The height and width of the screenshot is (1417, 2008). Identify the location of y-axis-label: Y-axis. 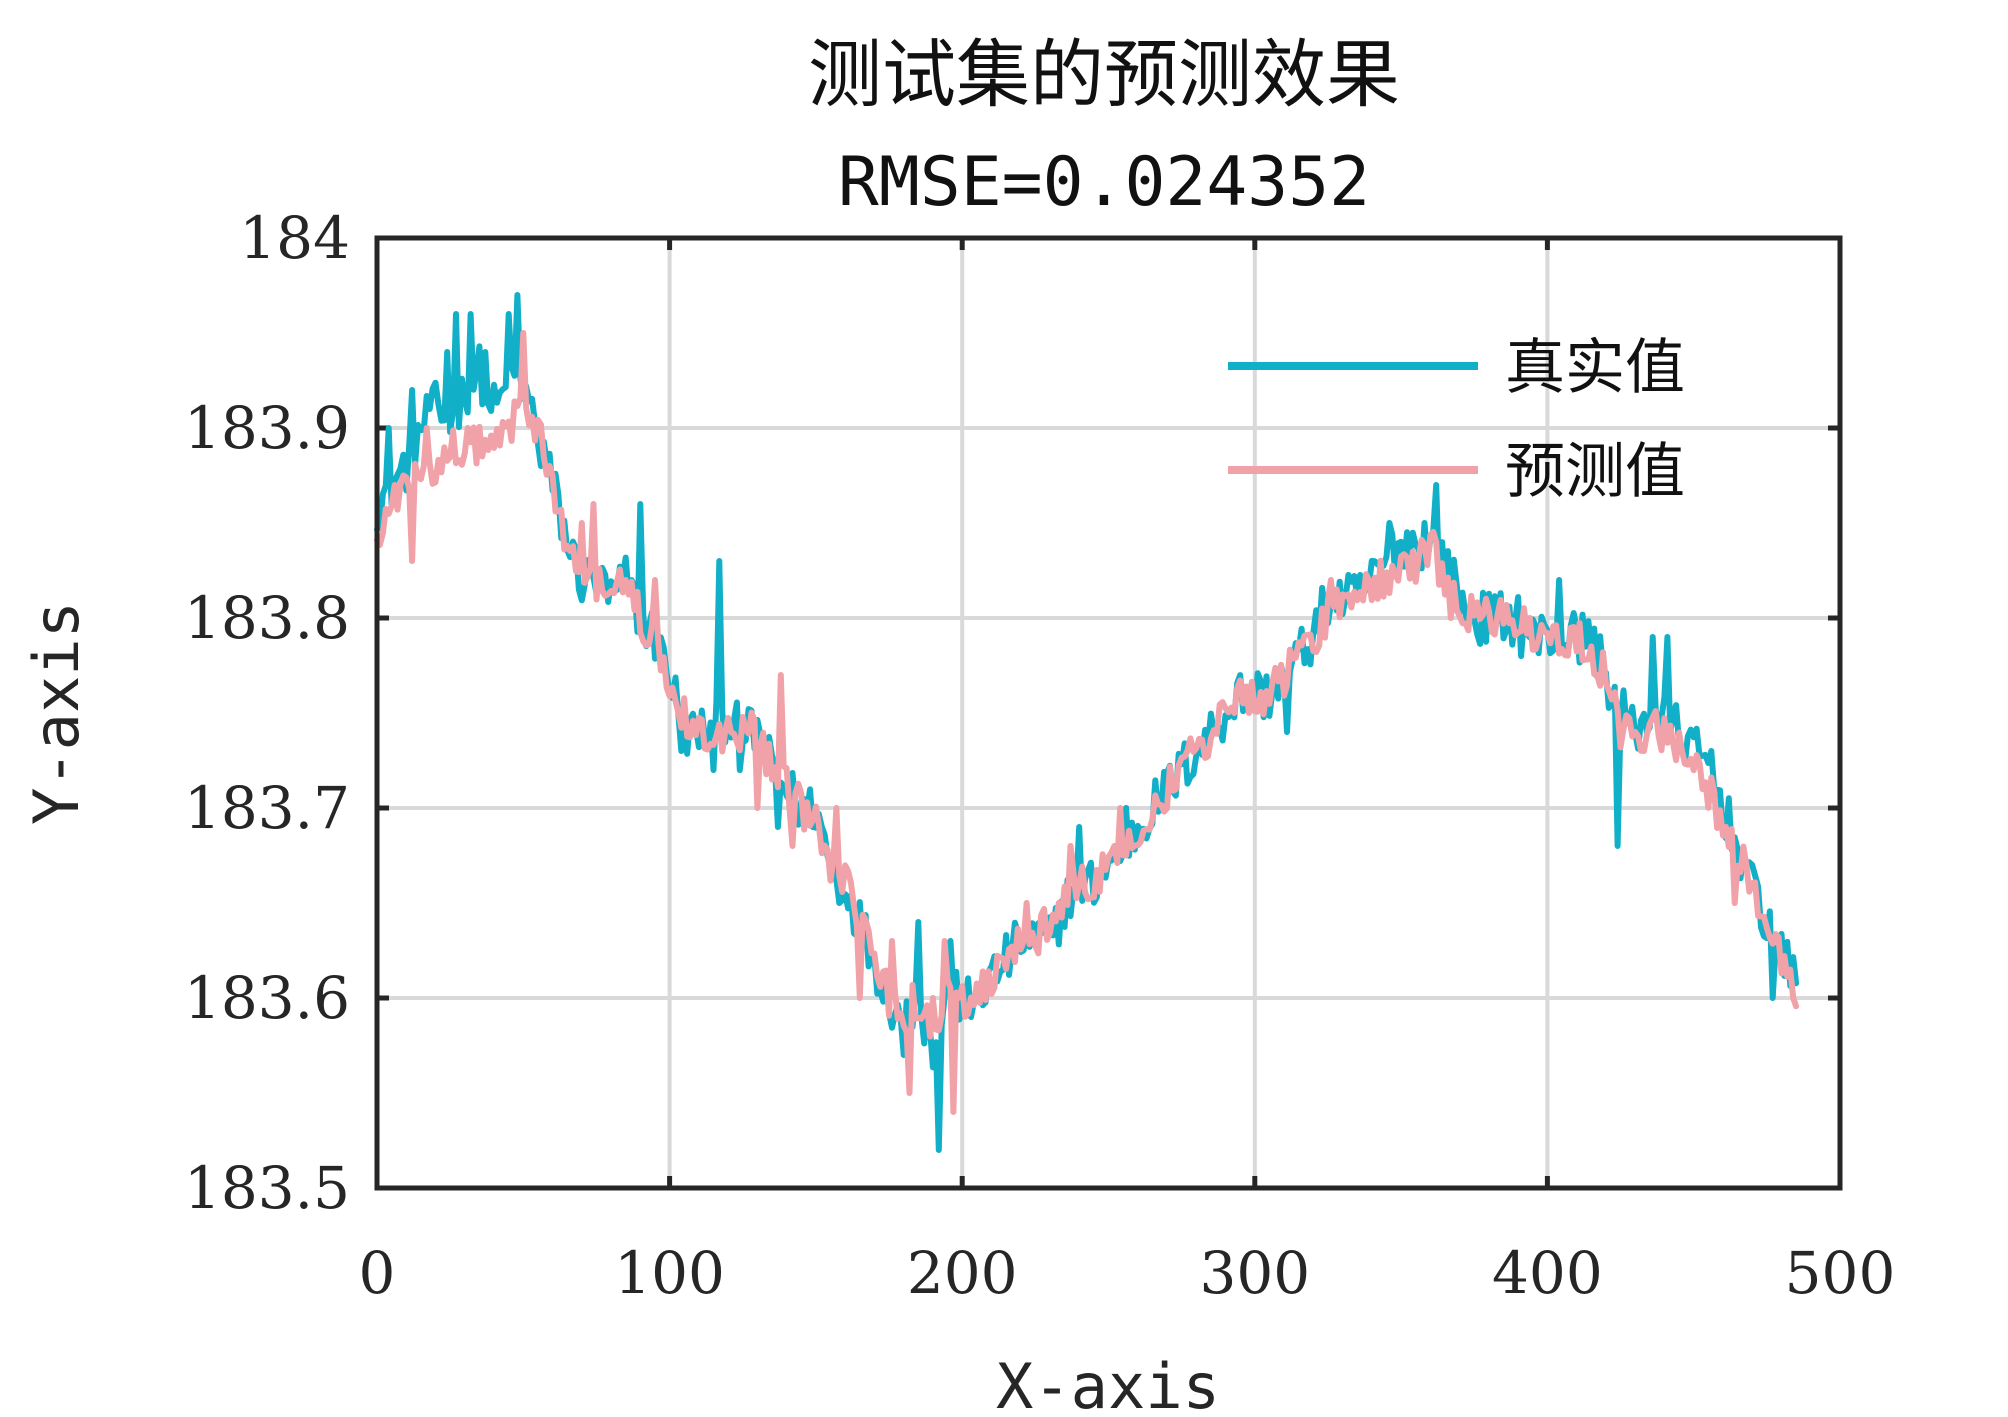
(56, 713).